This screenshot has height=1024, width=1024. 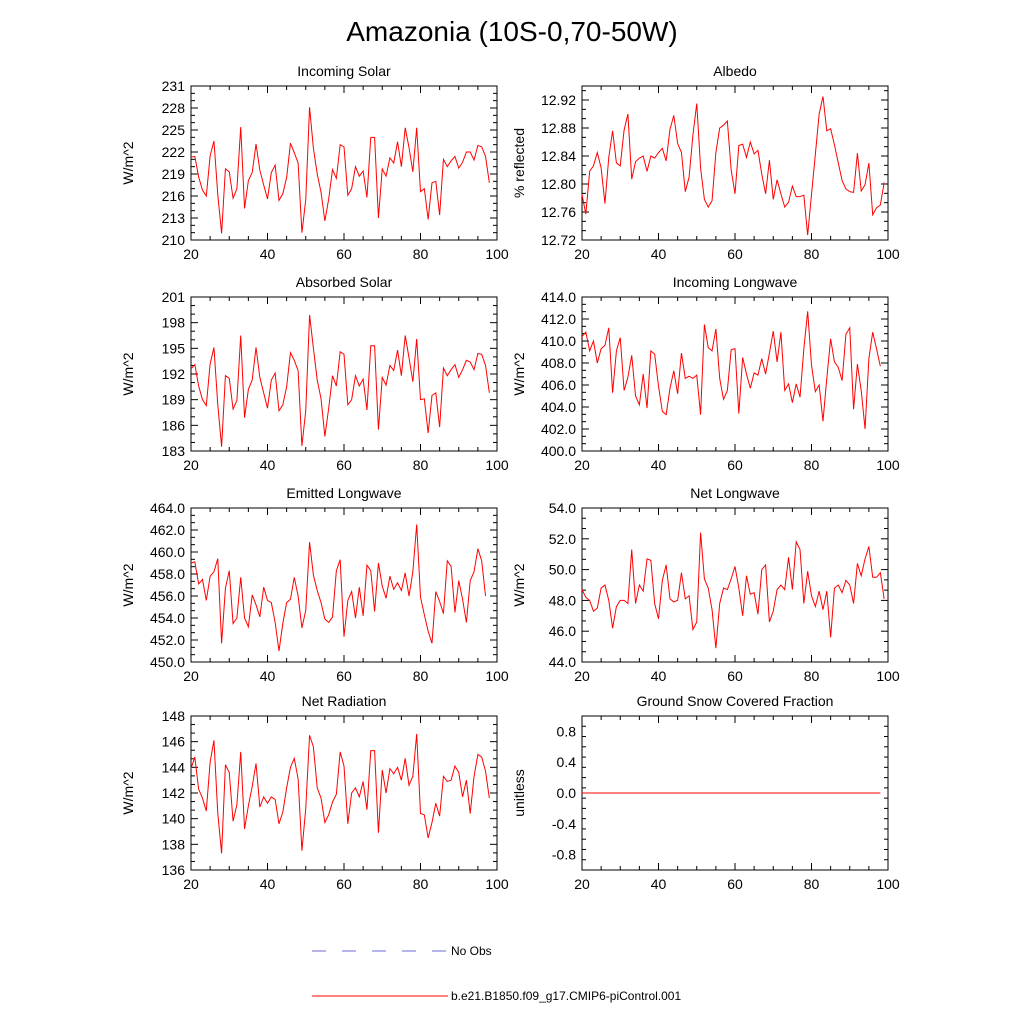 I want to click on y-tick-label: 189, so click(x=174, y=400).